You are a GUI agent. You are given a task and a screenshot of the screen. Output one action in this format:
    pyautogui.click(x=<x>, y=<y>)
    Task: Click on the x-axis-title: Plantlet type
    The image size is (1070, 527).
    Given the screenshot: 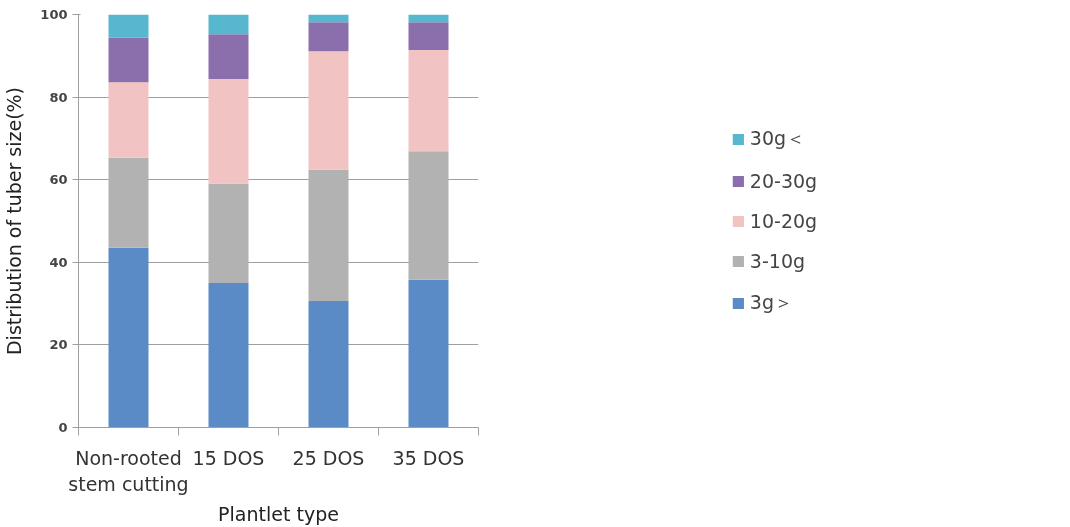 What is the action you would take?
    pyautogui.click(x=278, y=513)
    